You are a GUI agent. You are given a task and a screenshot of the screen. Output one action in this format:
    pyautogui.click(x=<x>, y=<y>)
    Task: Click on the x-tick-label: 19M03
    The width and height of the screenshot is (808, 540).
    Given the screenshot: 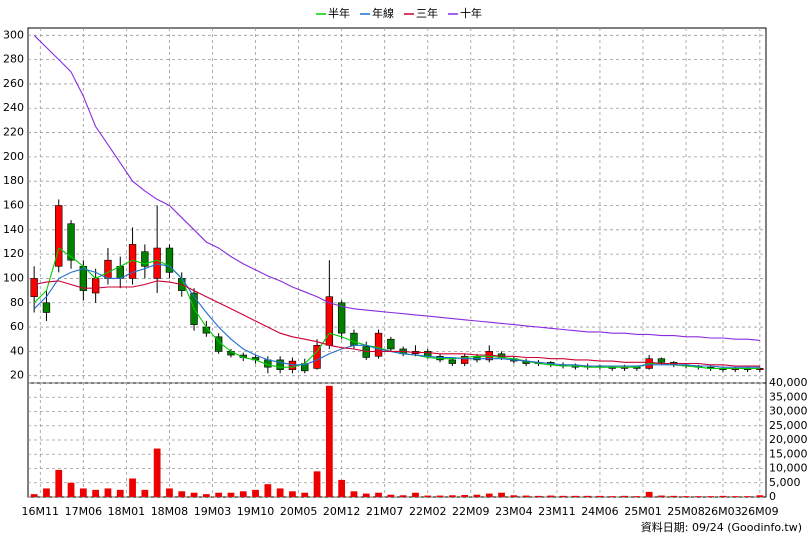 What is the action you would take?
    pyautogui.click(x=213, y=511)
    